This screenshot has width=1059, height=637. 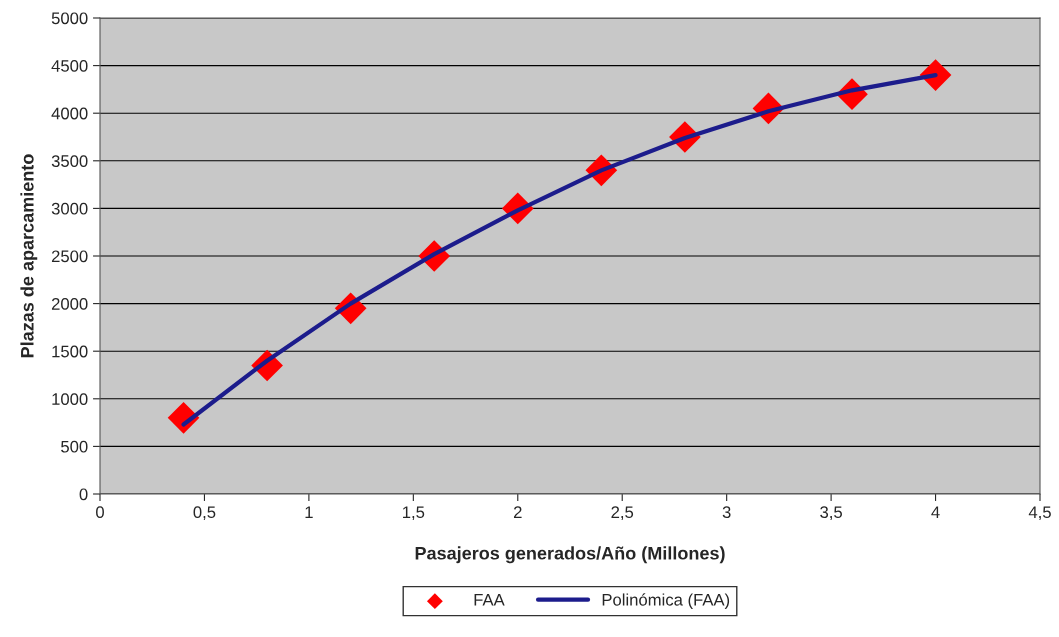 I want to click on x-tick-label: 2, so click(x=517, y=512).